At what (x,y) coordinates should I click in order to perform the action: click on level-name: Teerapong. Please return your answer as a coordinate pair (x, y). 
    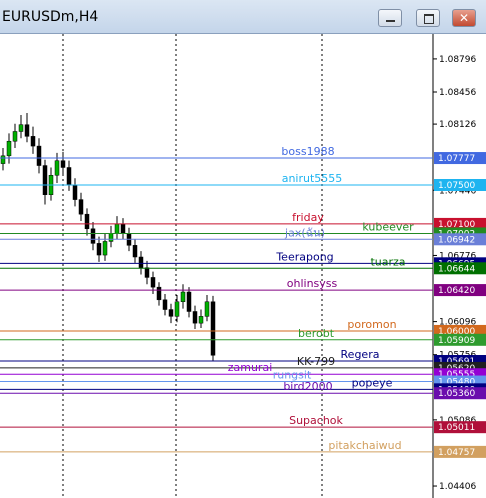
    Looking at the image, I should click on (304, 256).